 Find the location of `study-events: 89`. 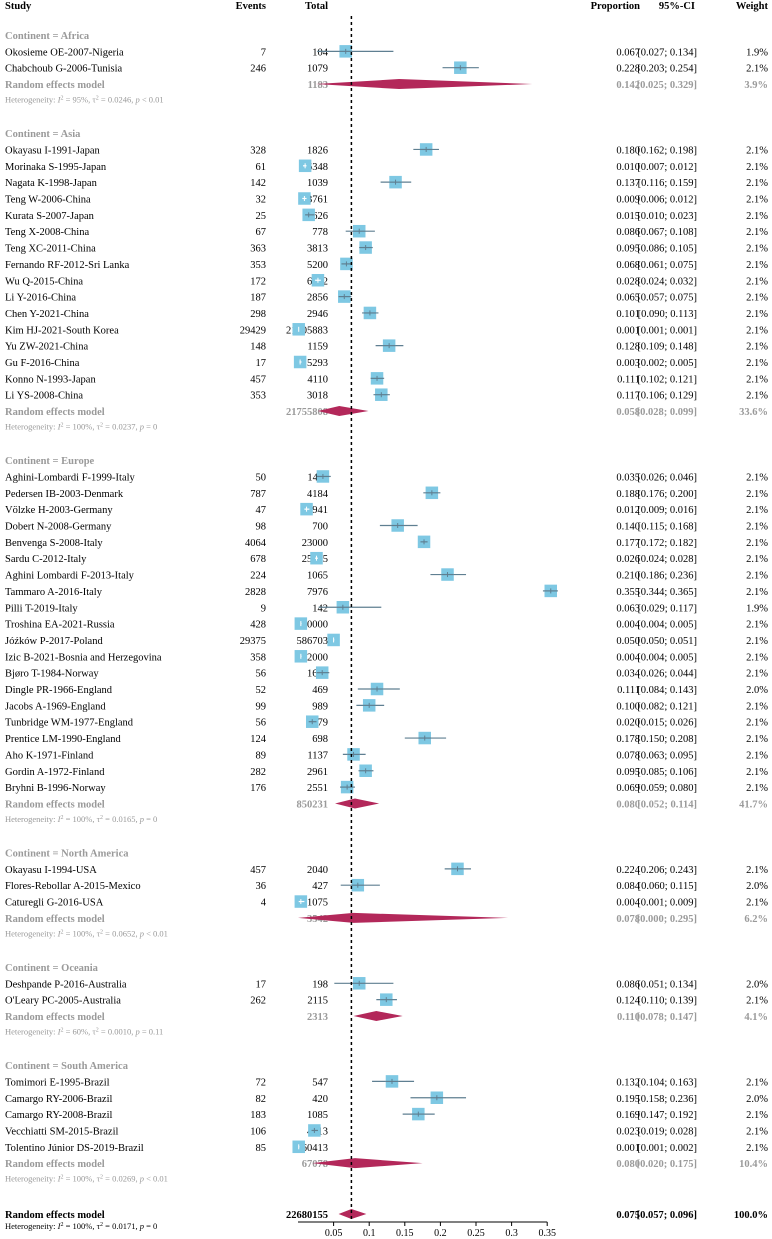

study-events: 89 is located at coordinates (261, 755).